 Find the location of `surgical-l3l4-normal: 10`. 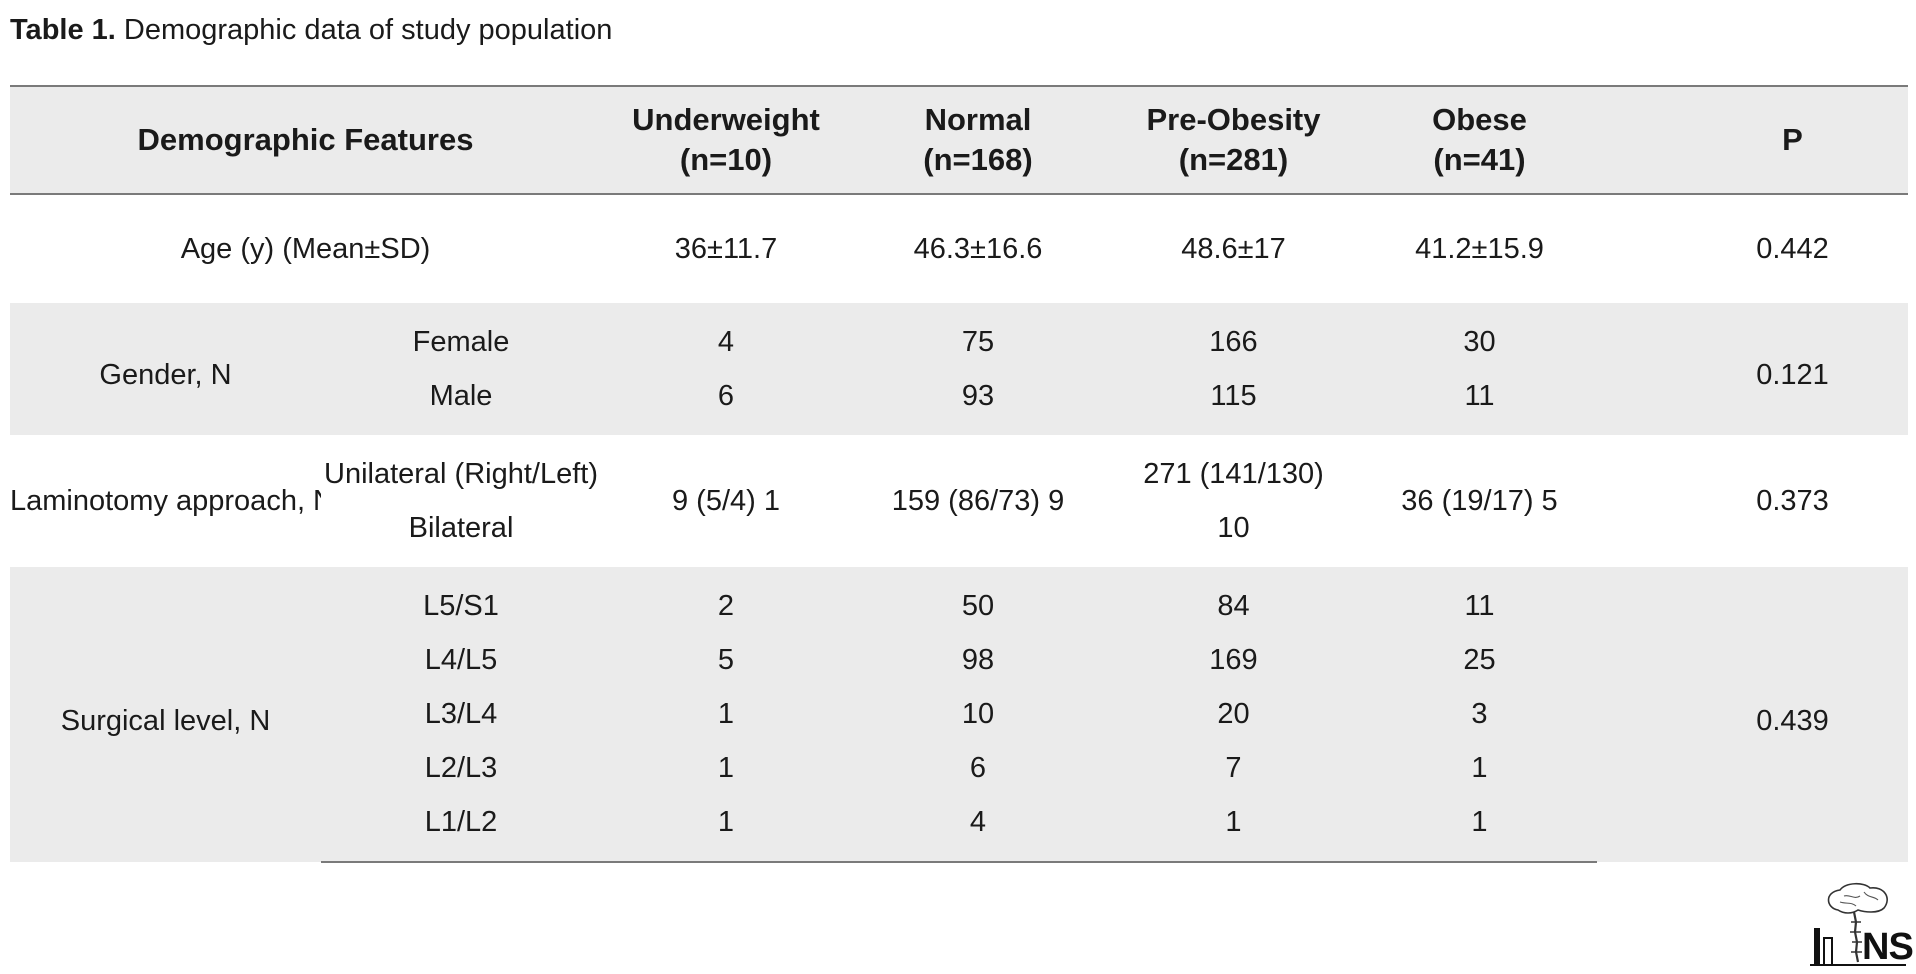

surgical-l3l4-normal: 10 is located at coordinates (978, 714).